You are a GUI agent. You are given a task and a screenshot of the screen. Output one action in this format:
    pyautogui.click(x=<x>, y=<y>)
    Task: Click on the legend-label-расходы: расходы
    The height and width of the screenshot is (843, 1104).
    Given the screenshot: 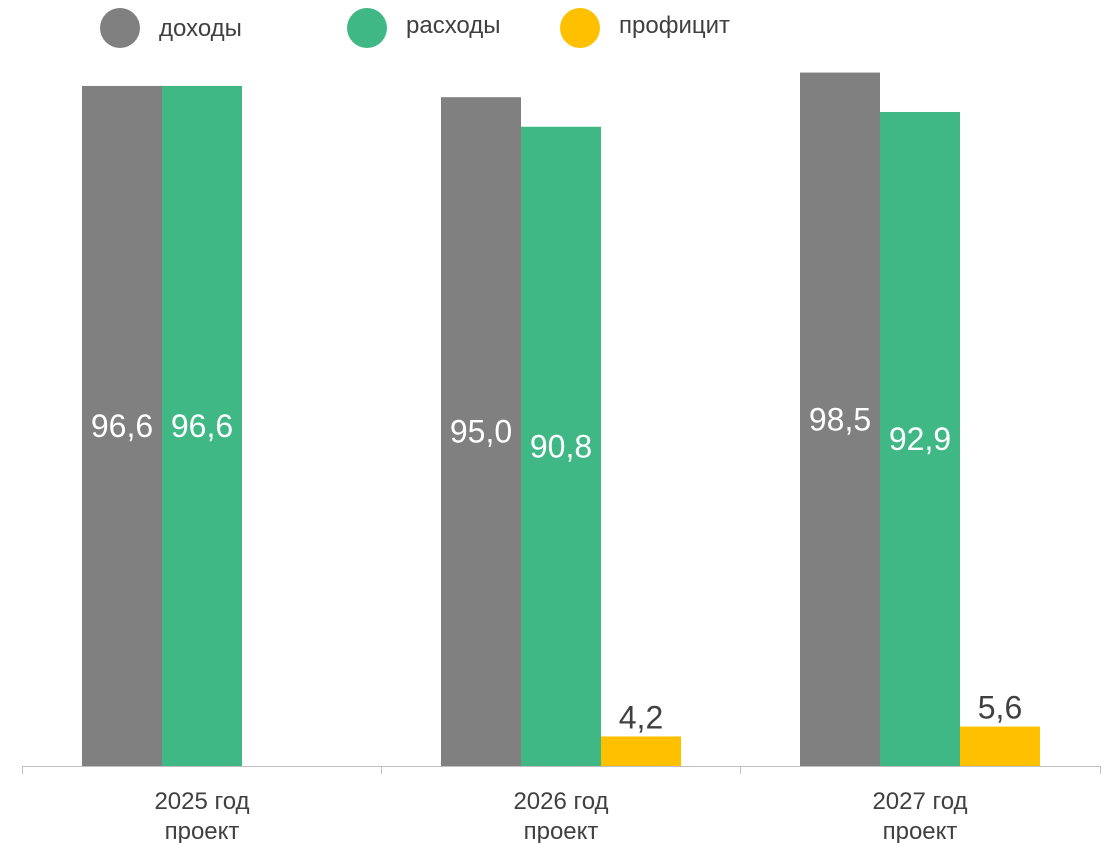 What is the action you would take?
    pyautogui.click(x=453, y=25)
    